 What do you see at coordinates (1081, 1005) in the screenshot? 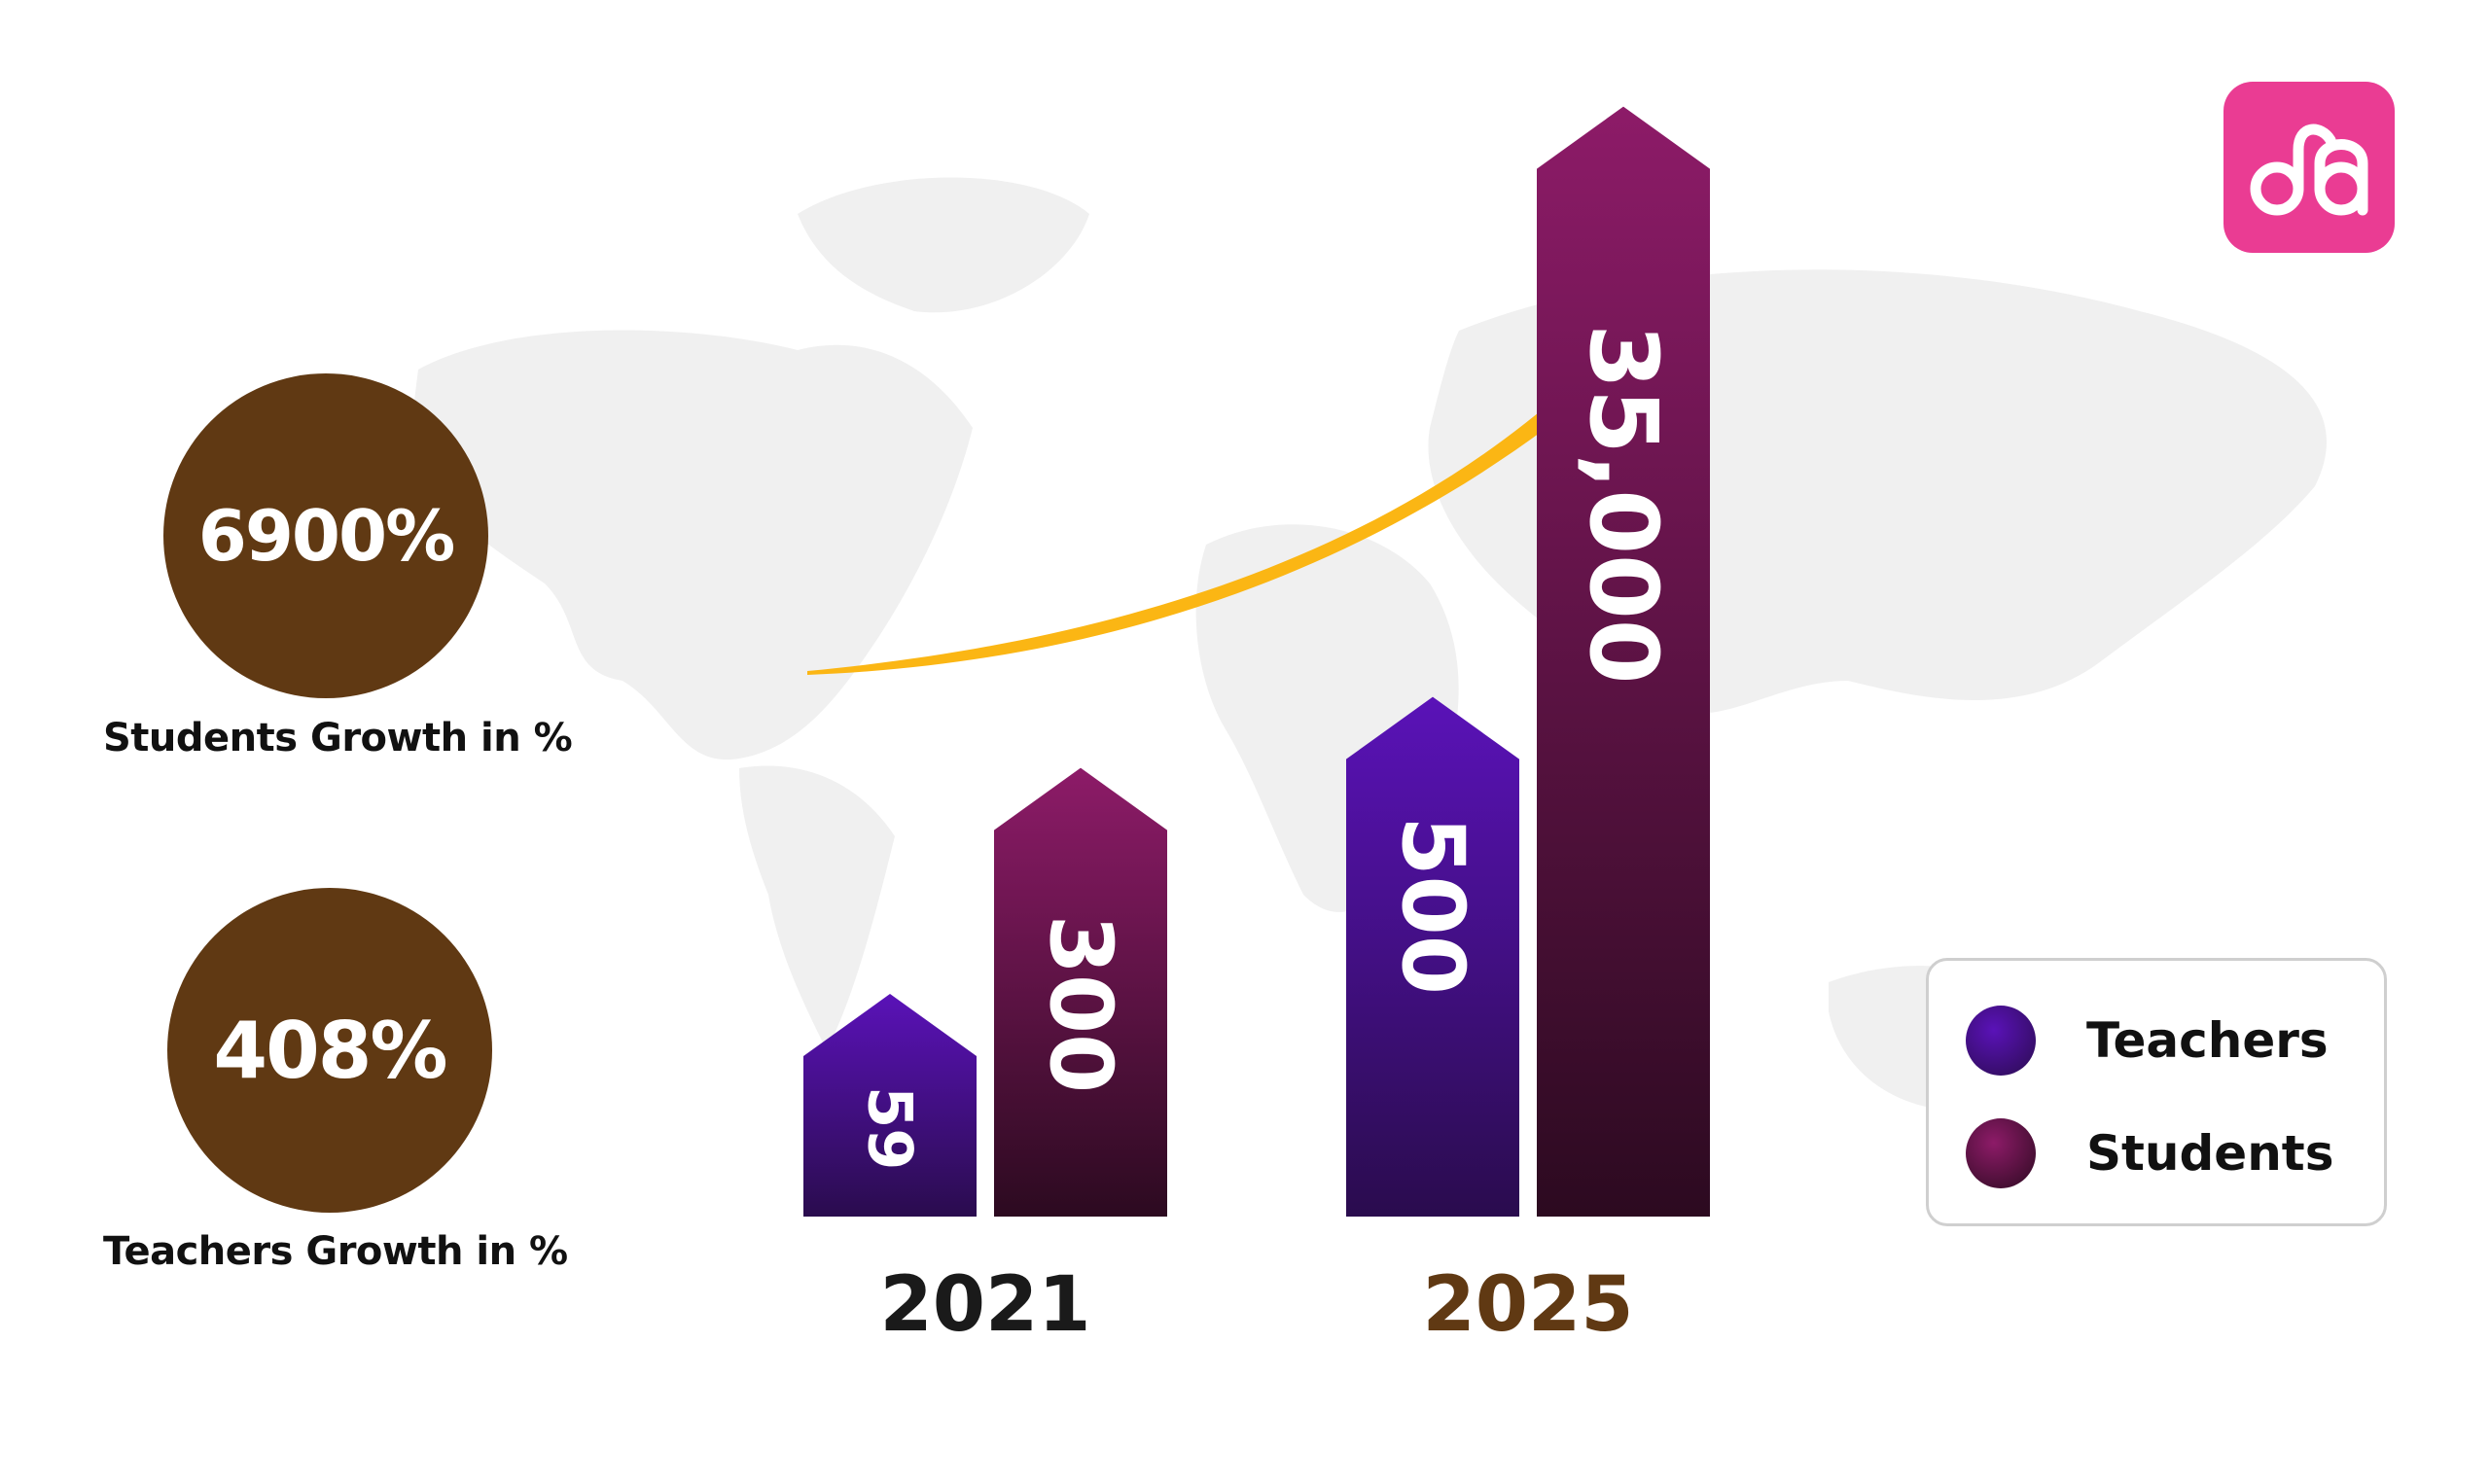
I see `bar-label-students-2021: 300` at bounding box center [1081, 1005].